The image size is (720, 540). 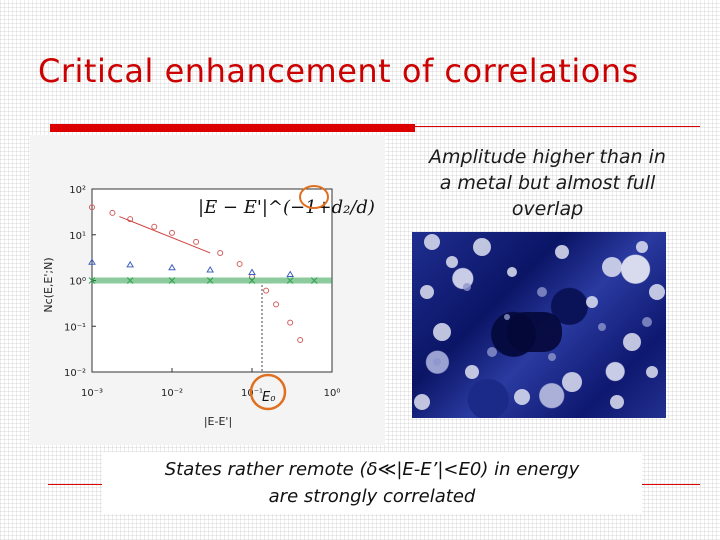 What do you see at coordinates (77, 282) in the screenshot?
I see `y-tick-label: 10⁰` at bounding box center [77, 282].